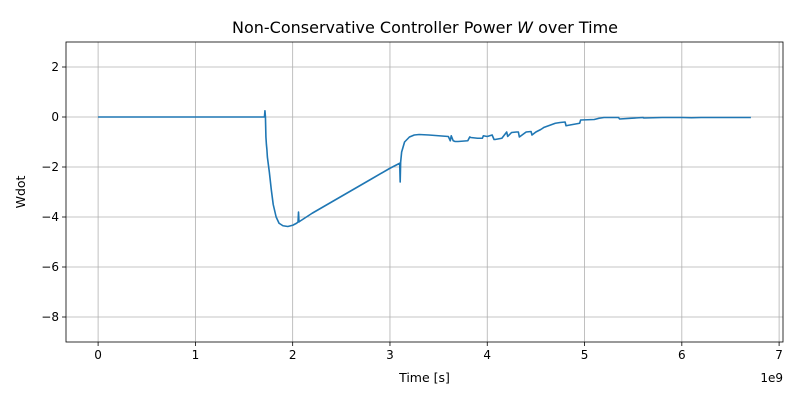 The height and width of the screenshot is (400, 800). What do you see at coordinates (293, 355) in the screenshot?
I see `x-tick-label: 2` at bounding box center [293, 355].